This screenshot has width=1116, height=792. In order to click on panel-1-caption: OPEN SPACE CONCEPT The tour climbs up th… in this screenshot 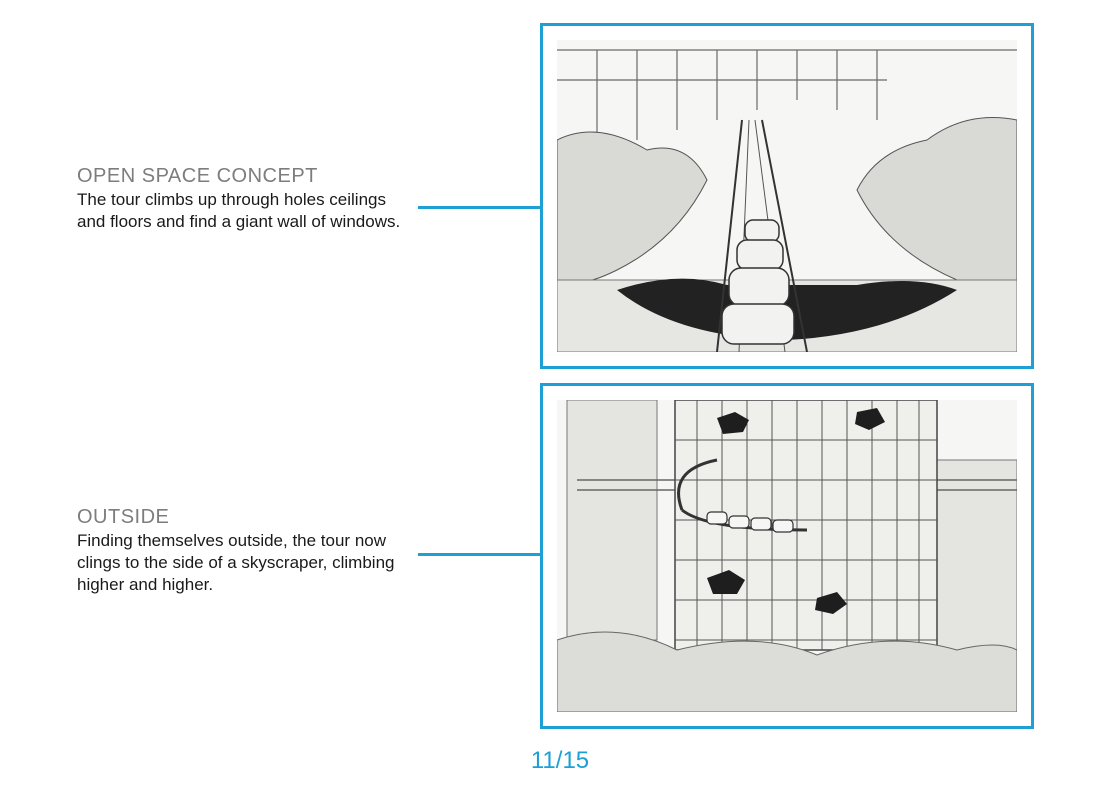, I will do `click(242, 199)`.